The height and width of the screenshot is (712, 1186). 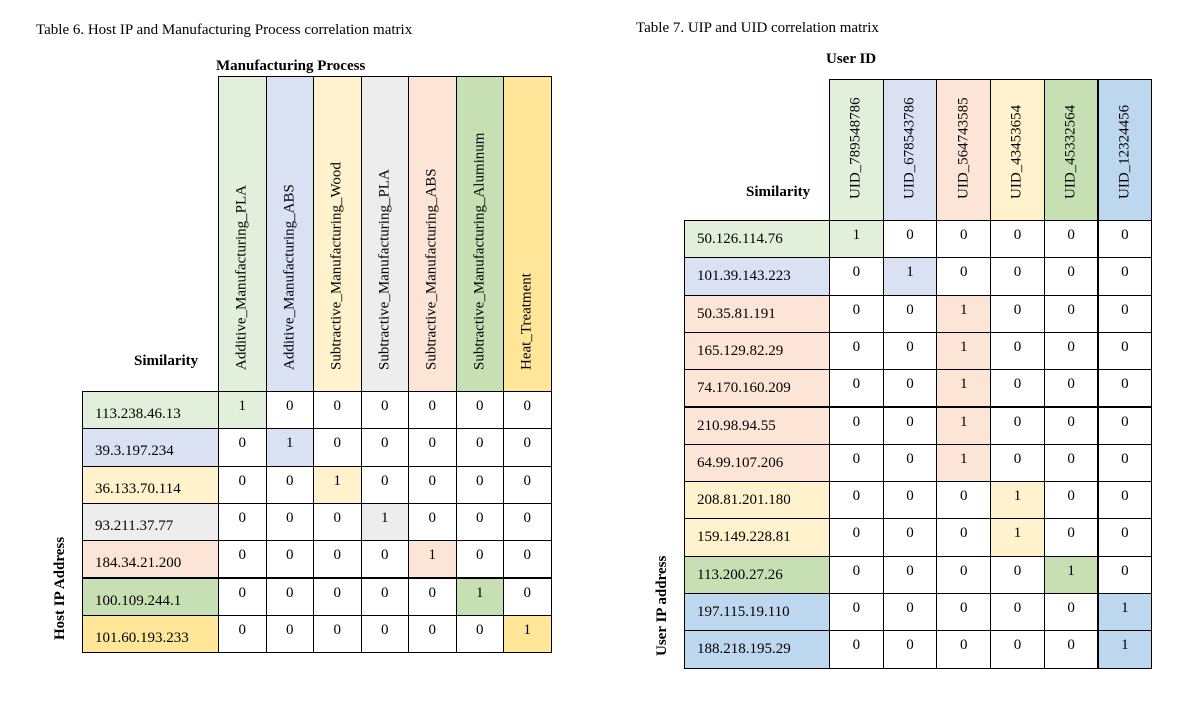 I want to click on row-label: 165.129.82.29, so click(x=757, y=351).